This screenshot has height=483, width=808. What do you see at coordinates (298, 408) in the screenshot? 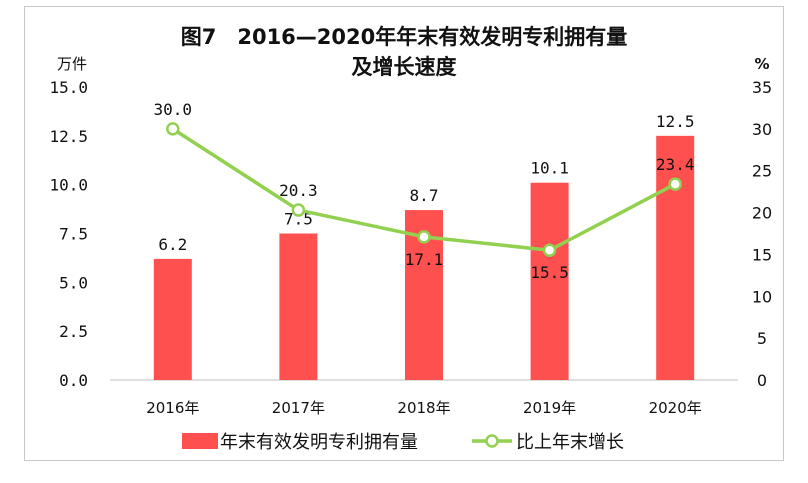
I see `x-tick-label: 2017年` at bounding box center [298, 408].